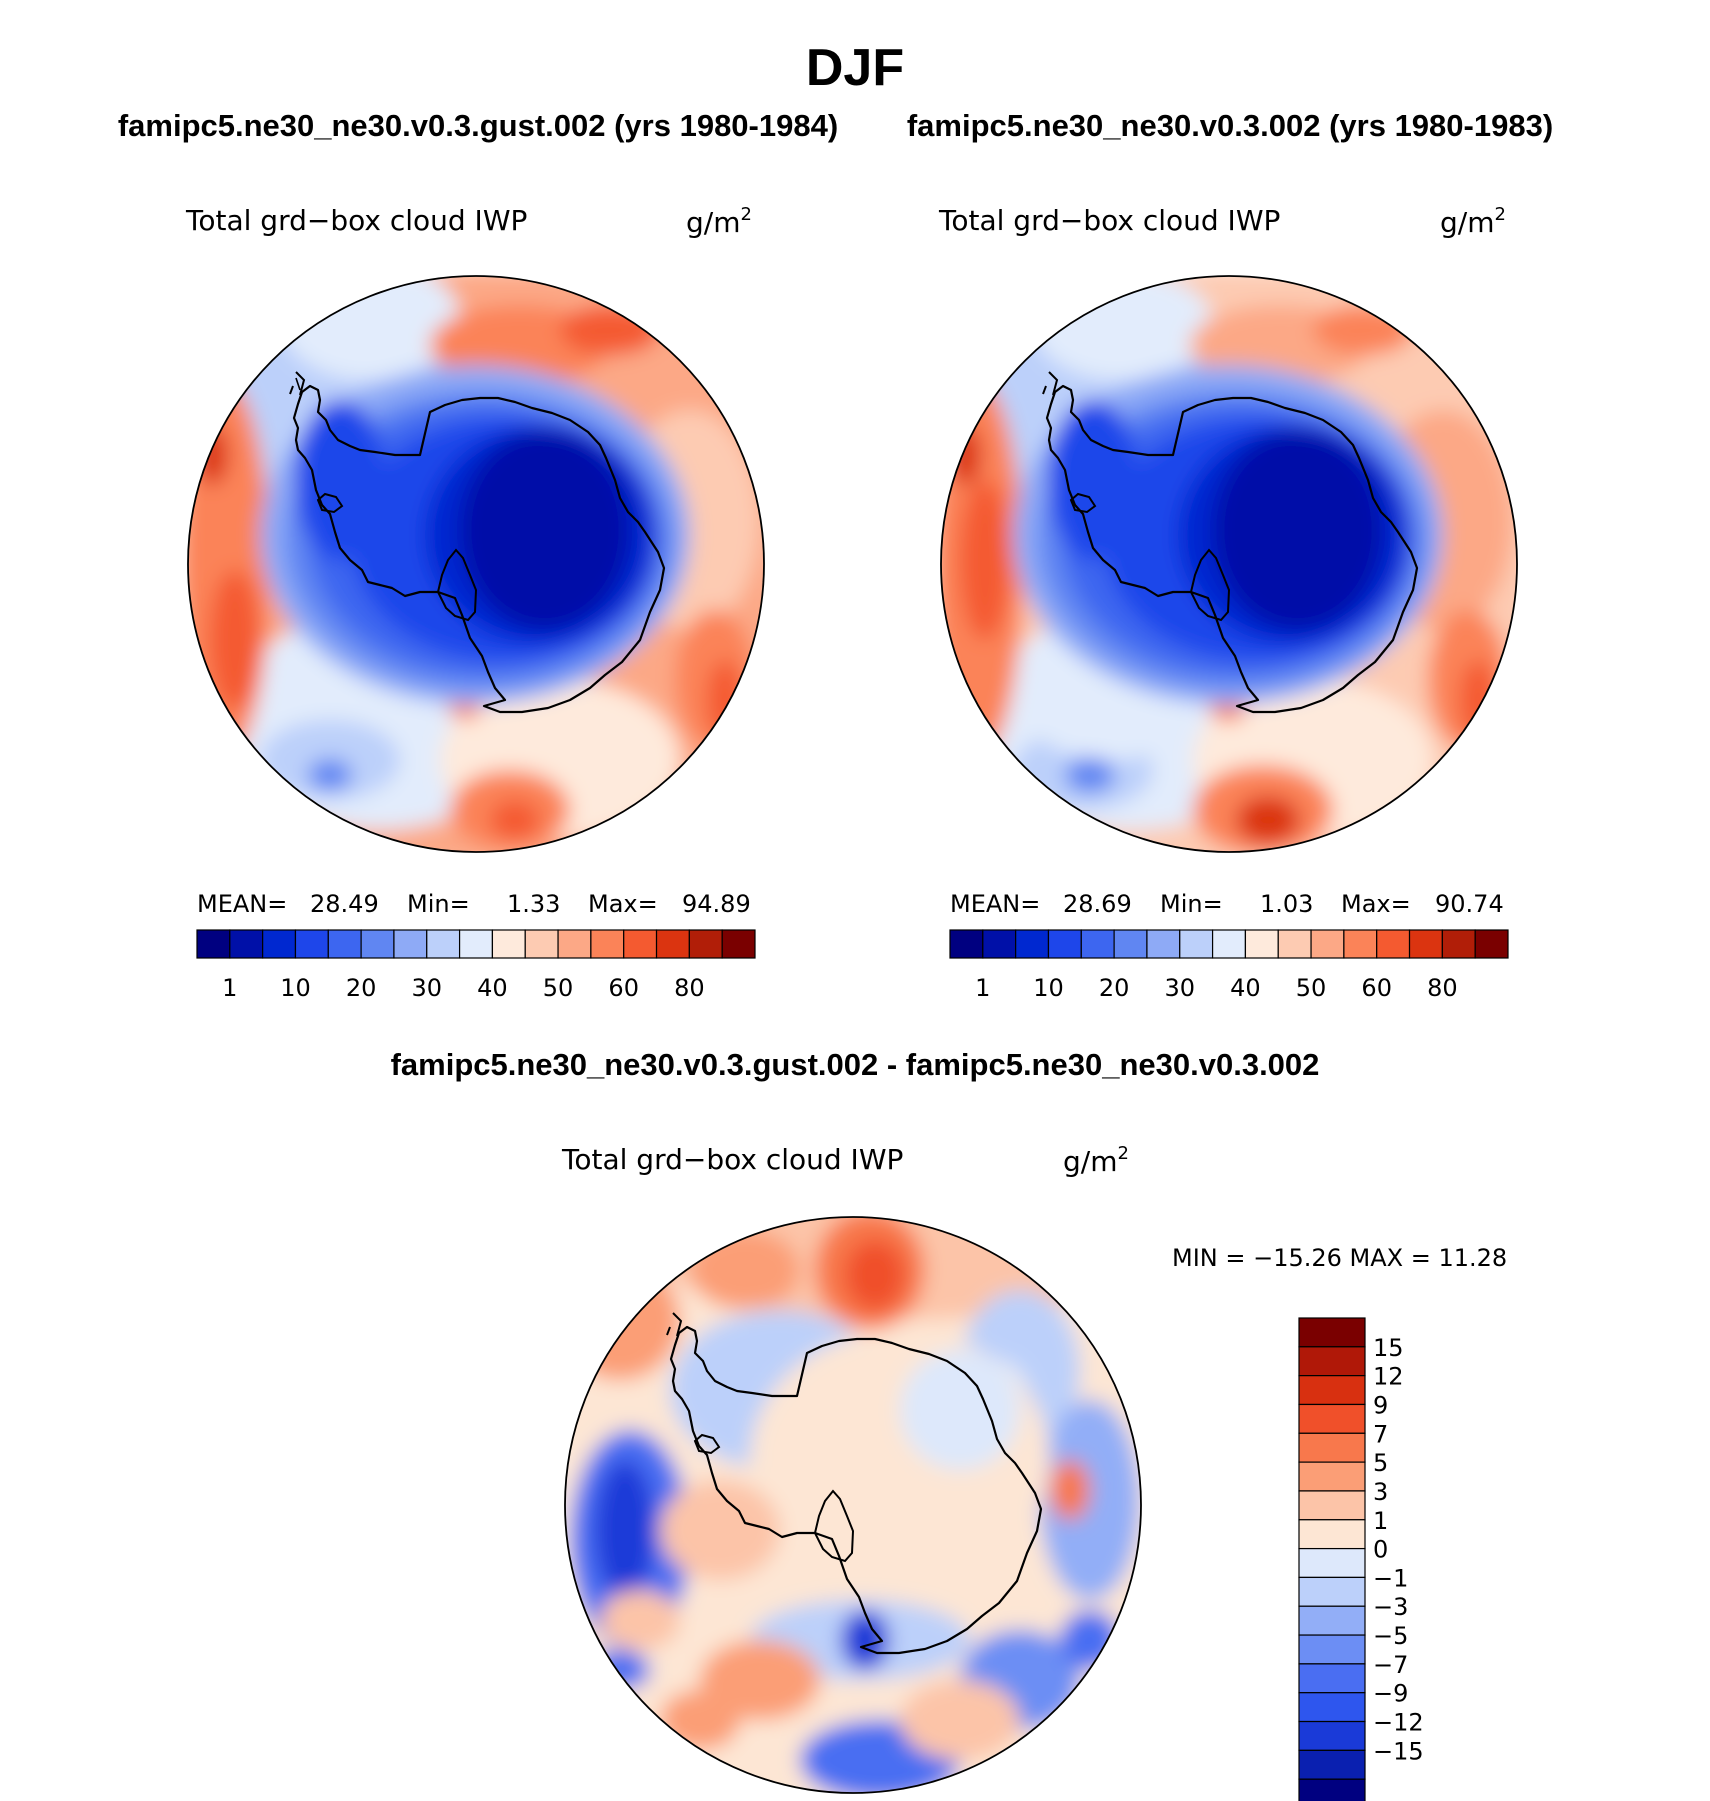 The width and height of the screenshot is (1710, 1801). I want to click on diff-colorbar-tick-label: 1, so click(1380, 1521).